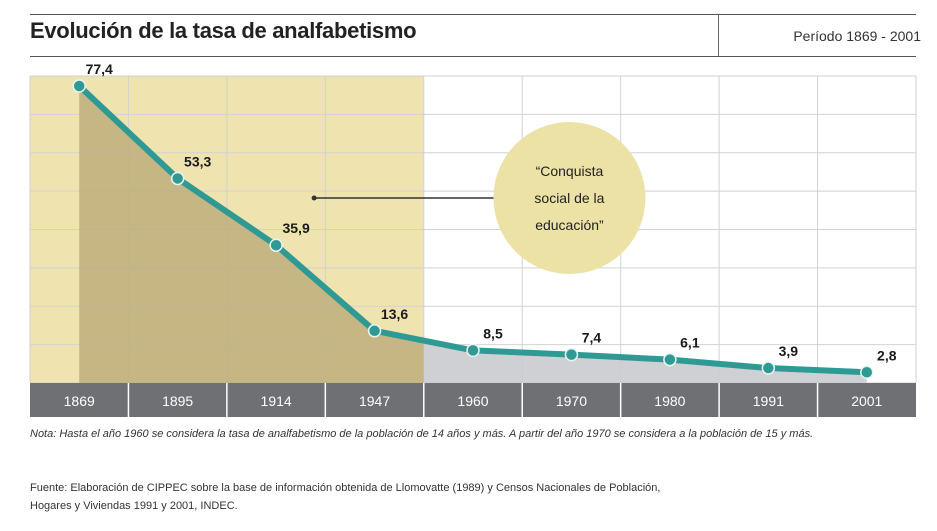 This screenshot has height=531, width=937. Describe the element at coordinates (223, 30) in the screenshot. I see `chart-title: Evolución de la tasa de analfabetismo` at that location.